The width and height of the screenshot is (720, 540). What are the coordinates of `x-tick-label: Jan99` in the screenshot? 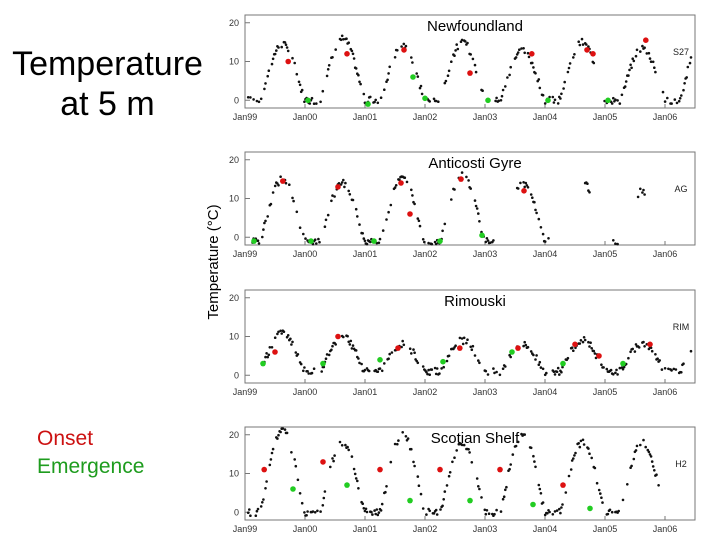 It's located at (245, 117).